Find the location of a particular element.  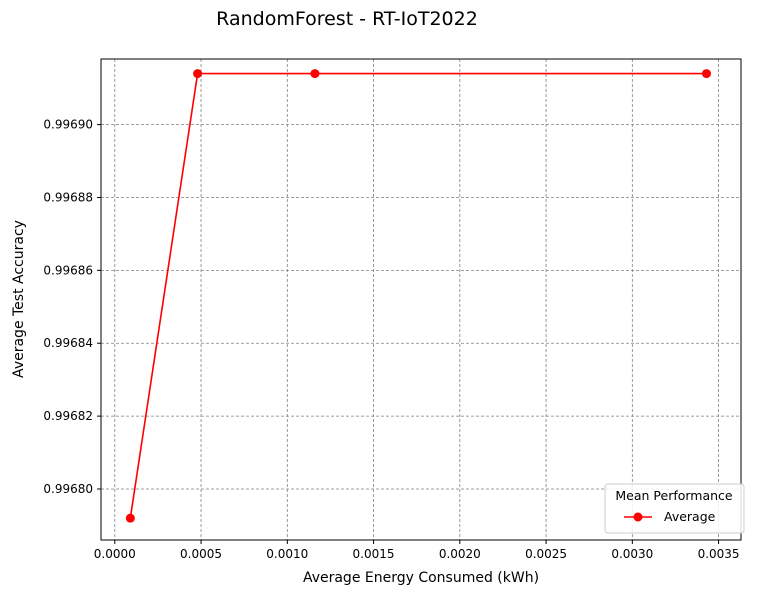

x-tick-label: 0.0035 is located at coordinates (719, 554).